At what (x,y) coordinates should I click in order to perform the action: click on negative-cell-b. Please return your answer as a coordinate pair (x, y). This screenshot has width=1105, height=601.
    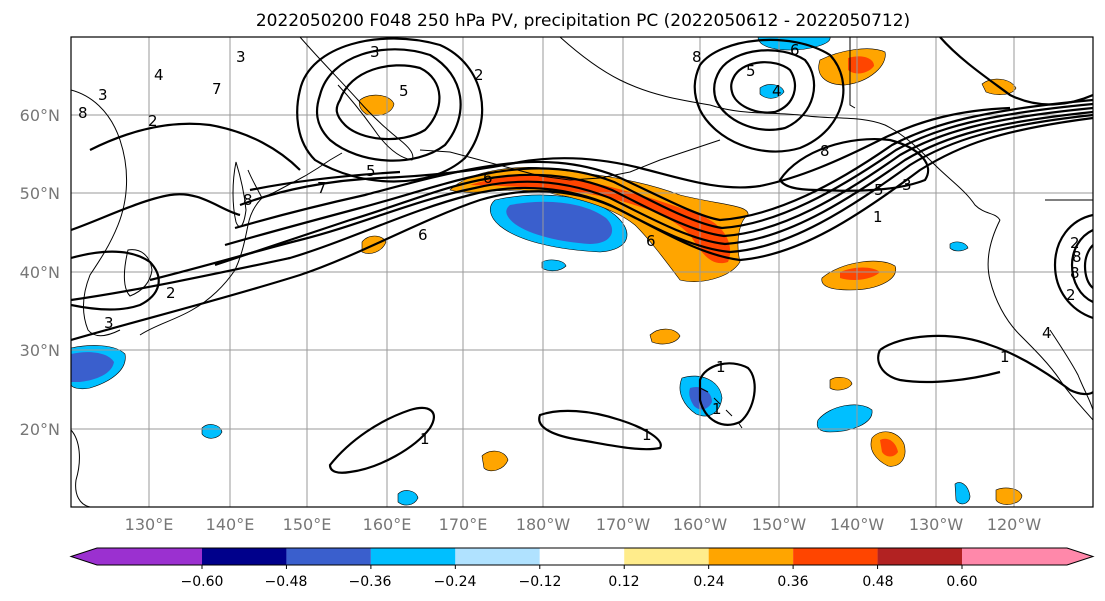
    Looking at the image, I should click on (554, 265).